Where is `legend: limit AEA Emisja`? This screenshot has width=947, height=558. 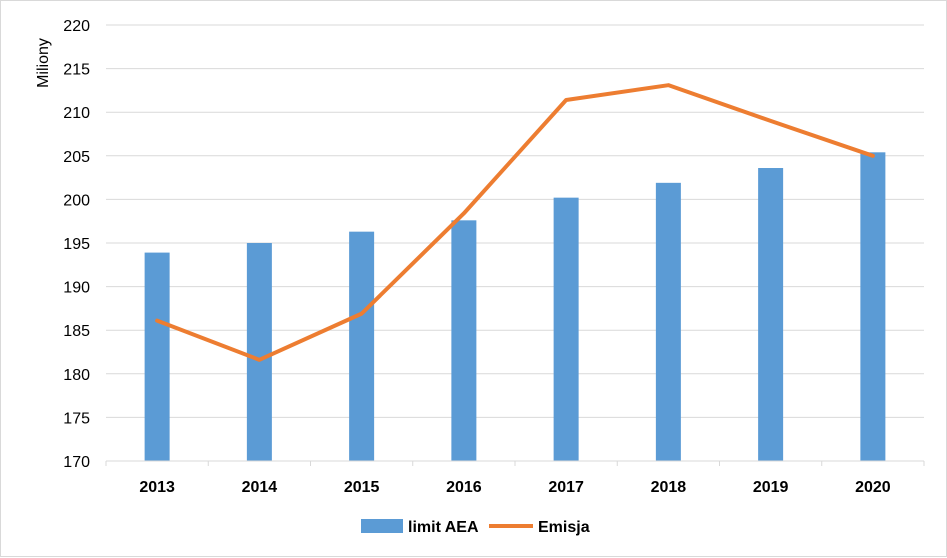
legend: limit AEA Emisja is located at coordinates (475, 527).